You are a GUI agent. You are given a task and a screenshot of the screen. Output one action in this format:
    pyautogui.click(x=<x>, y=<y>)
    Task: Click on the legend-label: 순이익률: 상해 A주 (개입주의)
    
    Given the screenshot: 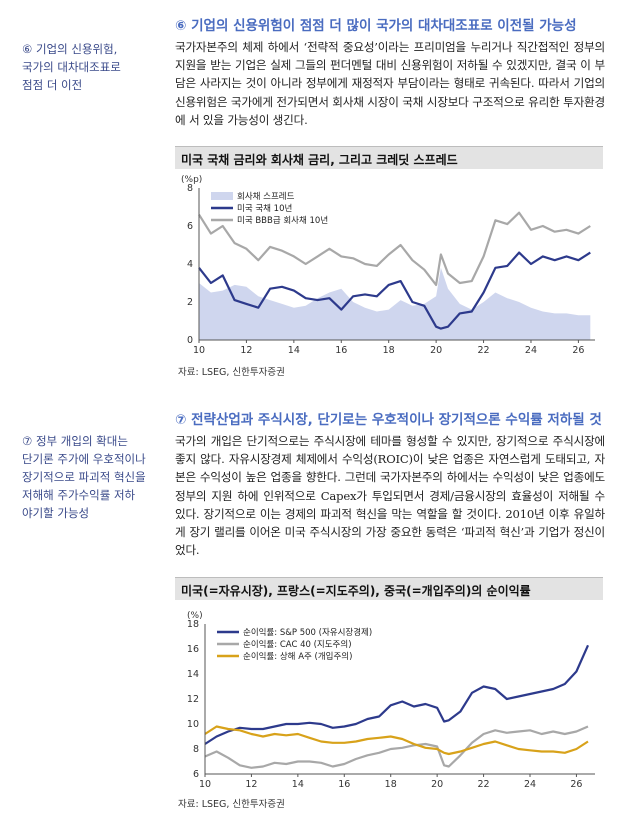 What is the action you would take?
    pyautogui.click(x=297, y=656)
    